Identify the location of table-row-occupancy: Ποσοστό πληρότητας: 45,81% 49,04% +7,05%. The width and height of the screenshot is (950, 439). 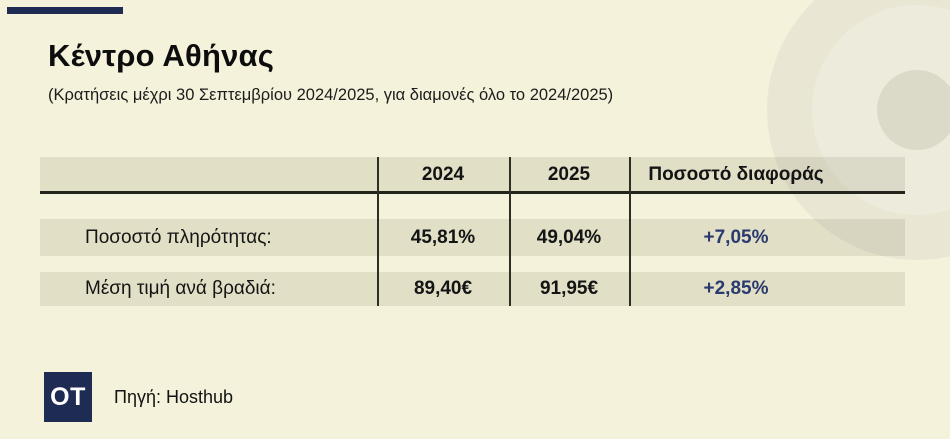
(472, 237).